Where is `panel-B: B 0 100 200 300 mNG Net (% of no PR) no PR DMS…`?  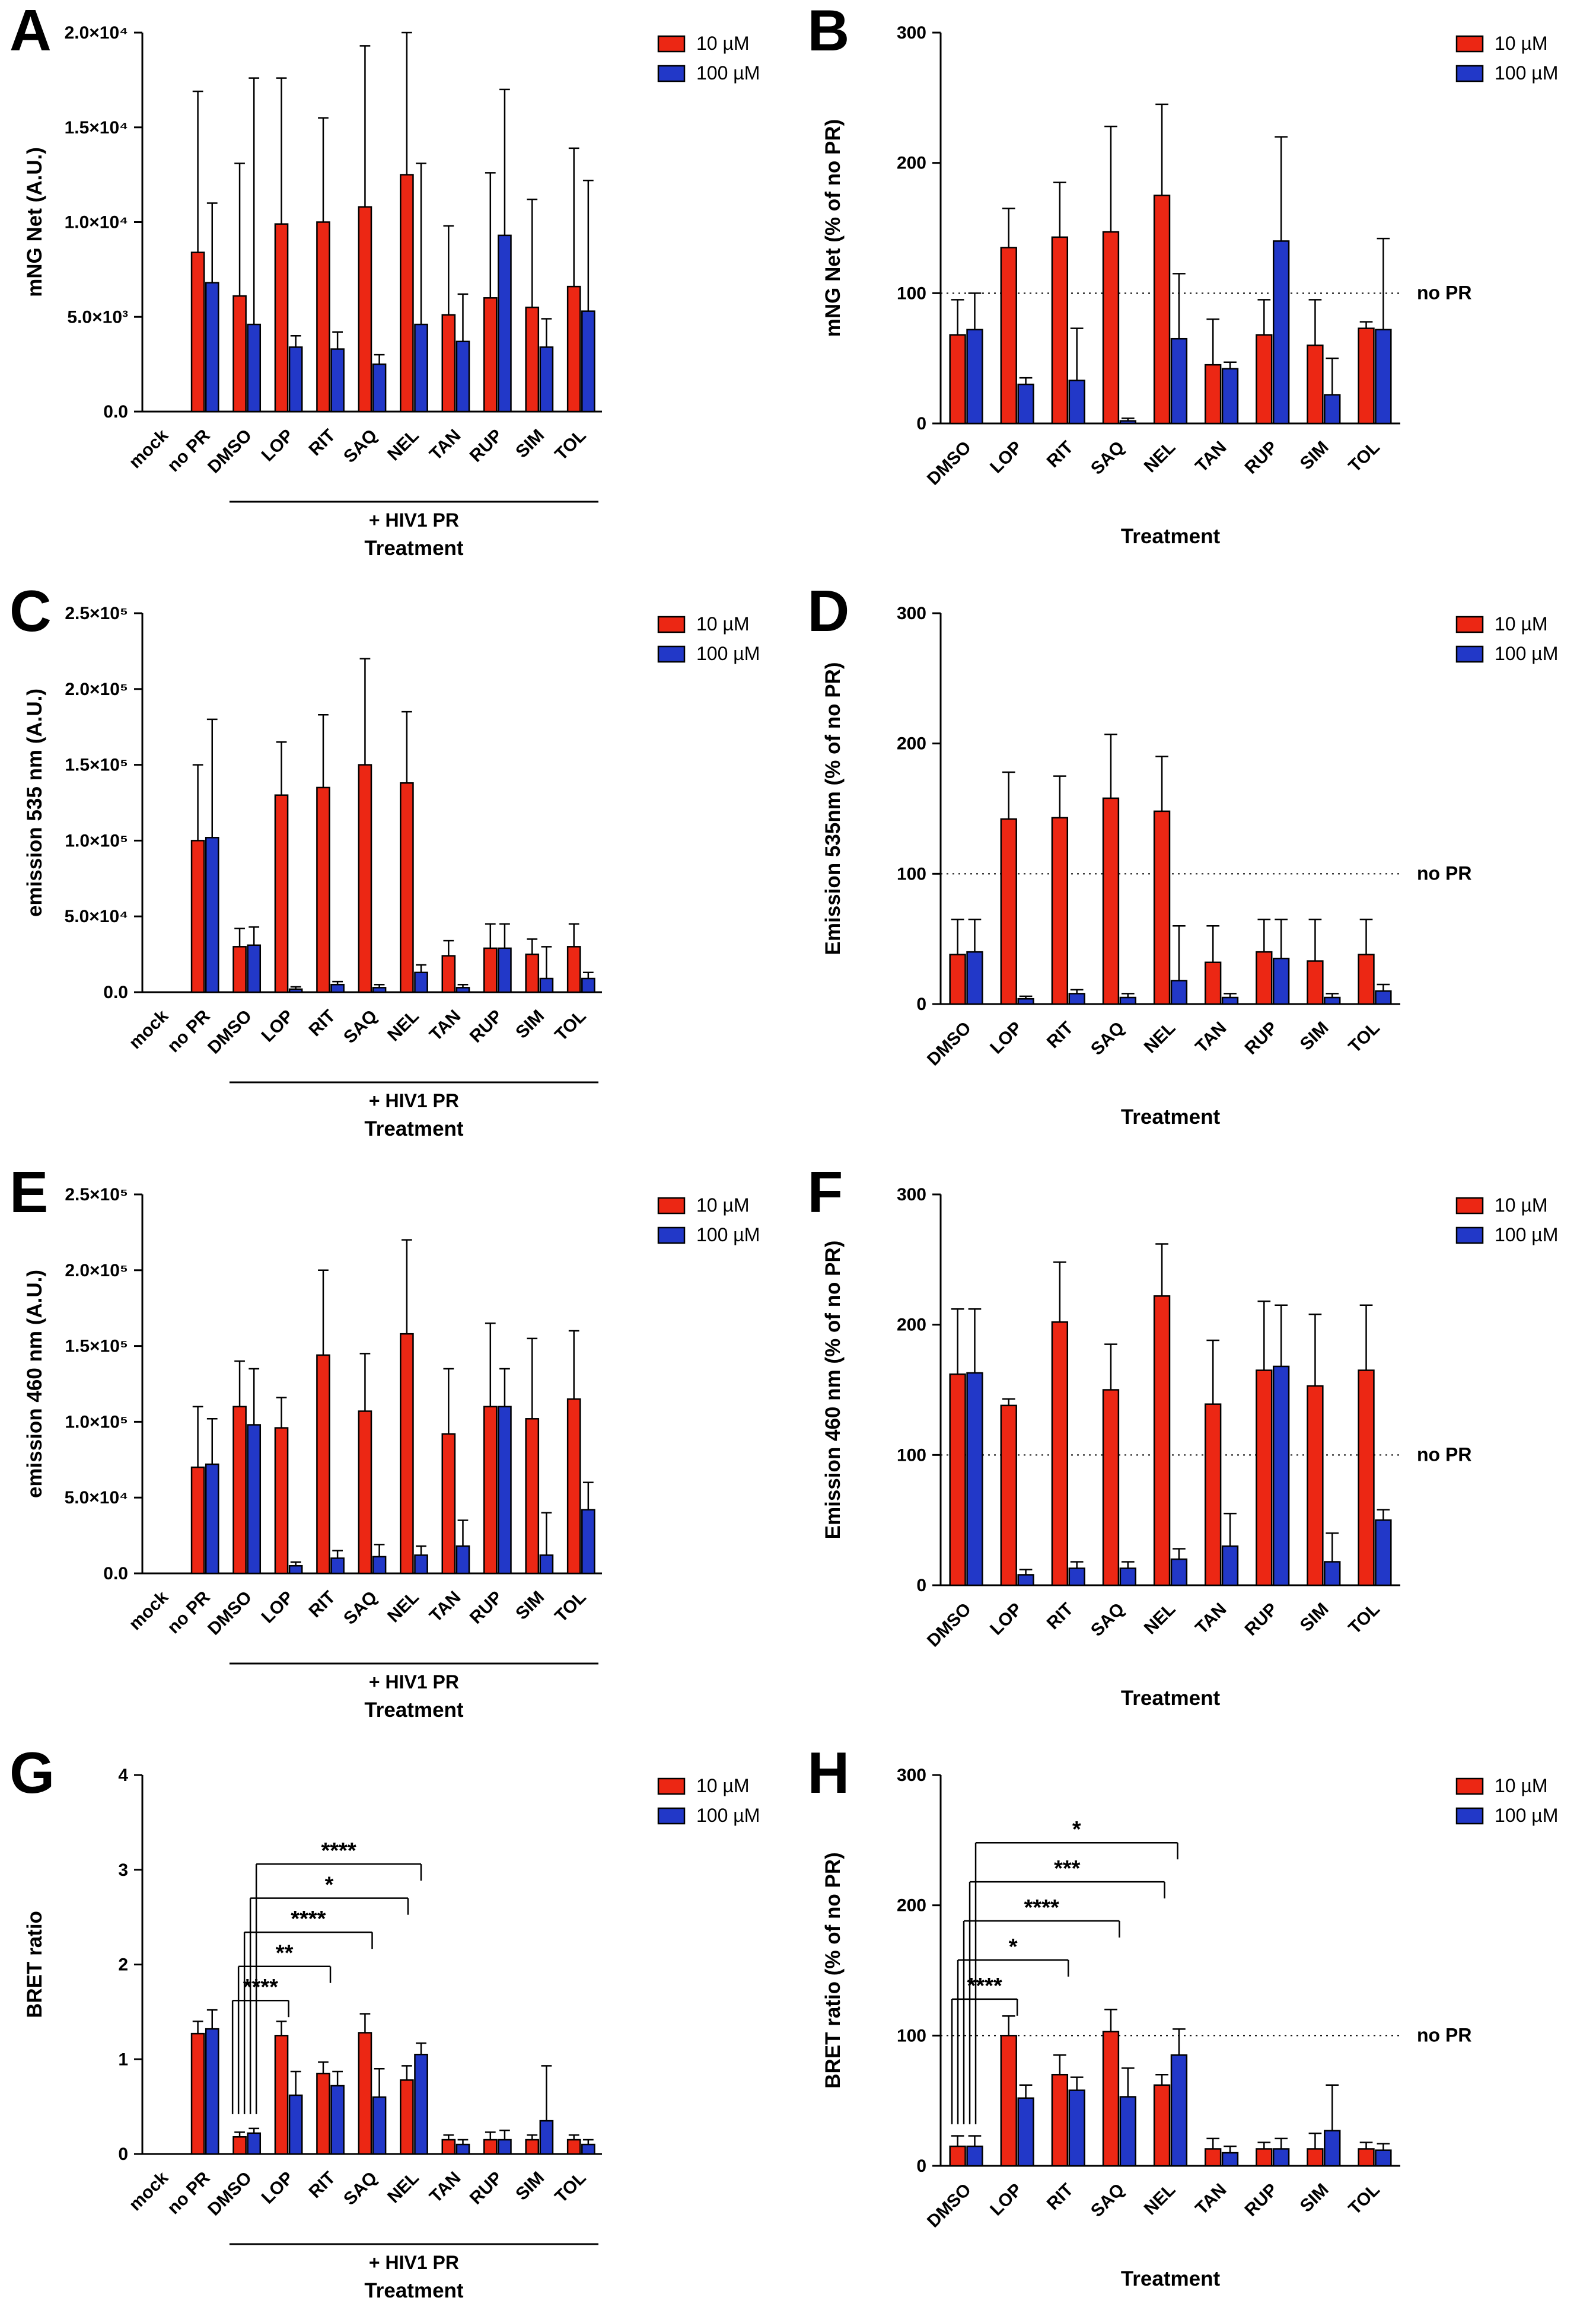
panel-B: B 0 100 200 300 mNG Net (% of no PR) no PR DMS… is located at coordinates (1197, 291).